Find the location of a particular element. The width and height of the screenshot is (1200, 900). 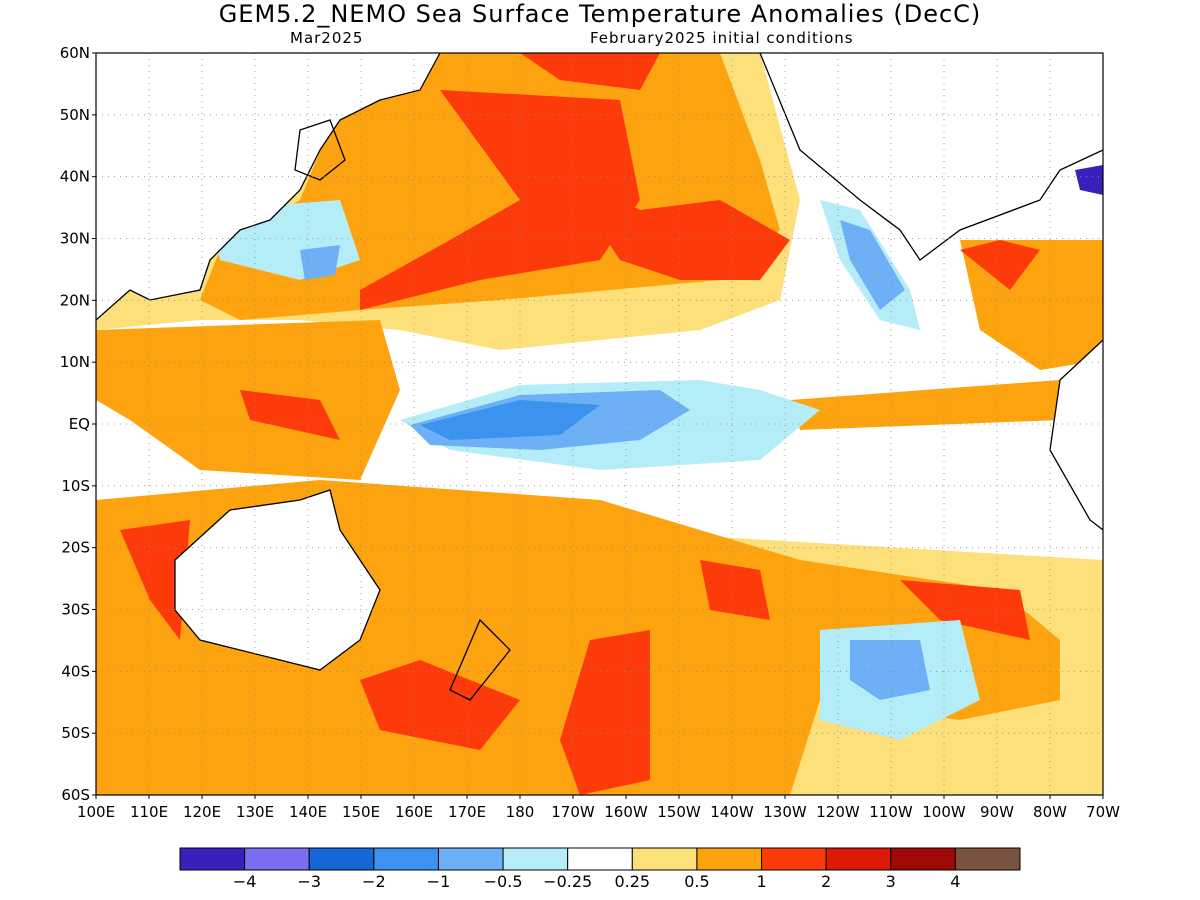

lon-label: 150E is located at coordinates (361, 812).